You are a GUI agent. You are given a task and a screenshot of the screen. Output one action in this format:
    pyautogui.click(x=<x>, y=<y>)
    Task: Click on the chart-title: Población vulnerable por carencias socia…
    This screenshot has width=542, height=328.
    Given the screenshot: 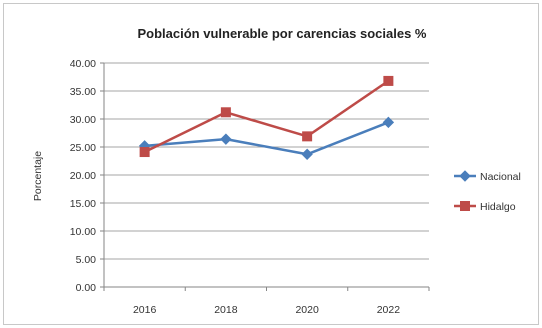 What is the action you would take?
    pyautogui.click(x=281, y=33)
    